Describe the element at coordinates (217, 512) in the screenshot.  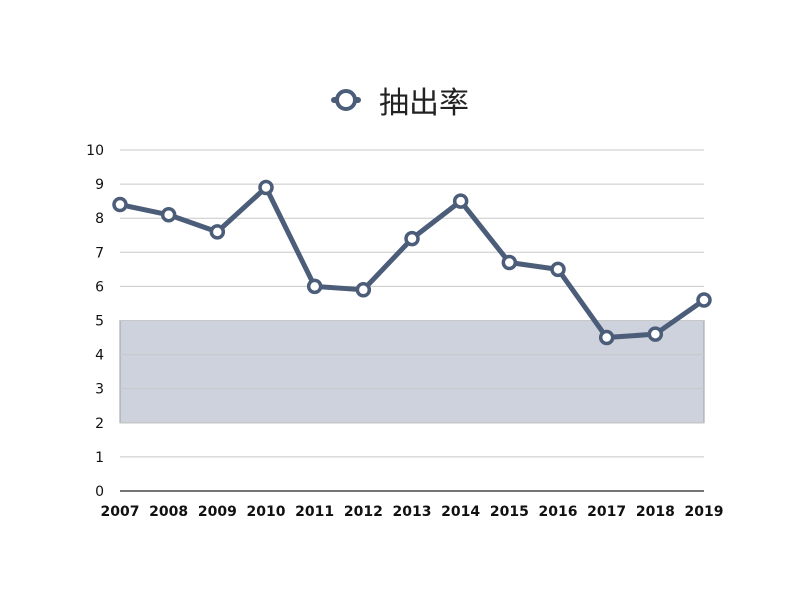
I see `x-tick-label: 2009` at that location.